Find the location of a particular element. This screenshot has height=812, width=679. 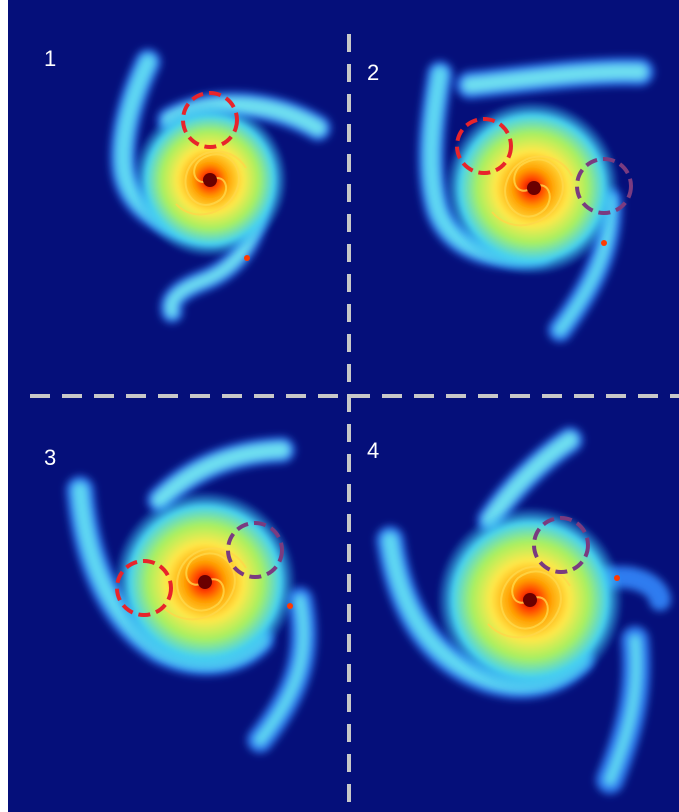

panel-label-2: 2 is located at coordinates (373, 72).